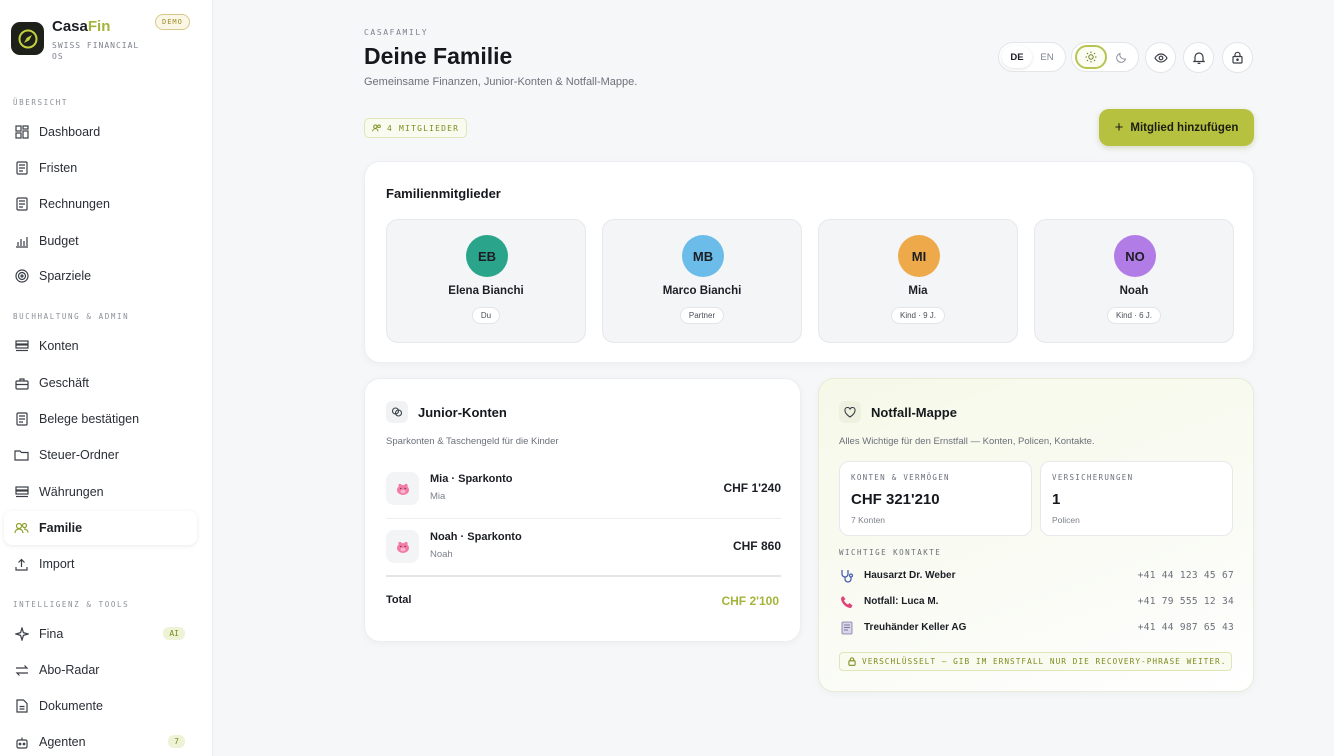  I want to click on users-icon, so click(376, 128).